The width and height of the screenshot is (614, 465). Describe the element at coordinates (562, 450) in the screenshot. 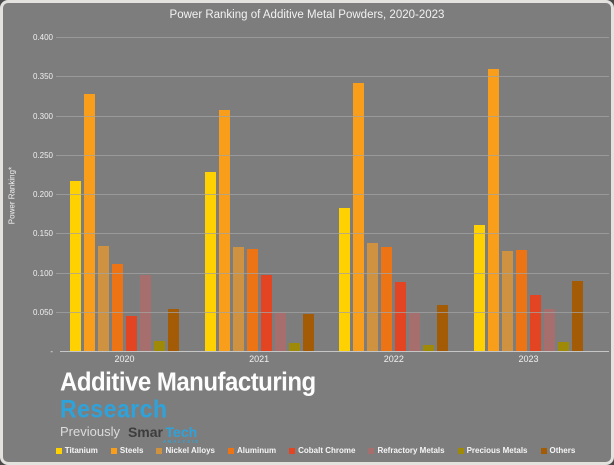

I see `legend-label: Others` at that location.